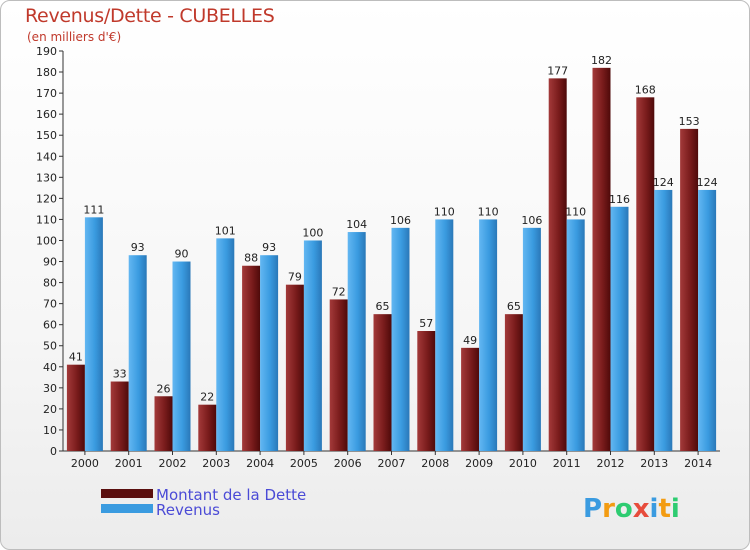 The width and height of the screenshot is (750, 550). What do you see at coordinates (689, 121) in the screenshot?
I see `data-label-debt: 153` at bounding box center [689, 121].